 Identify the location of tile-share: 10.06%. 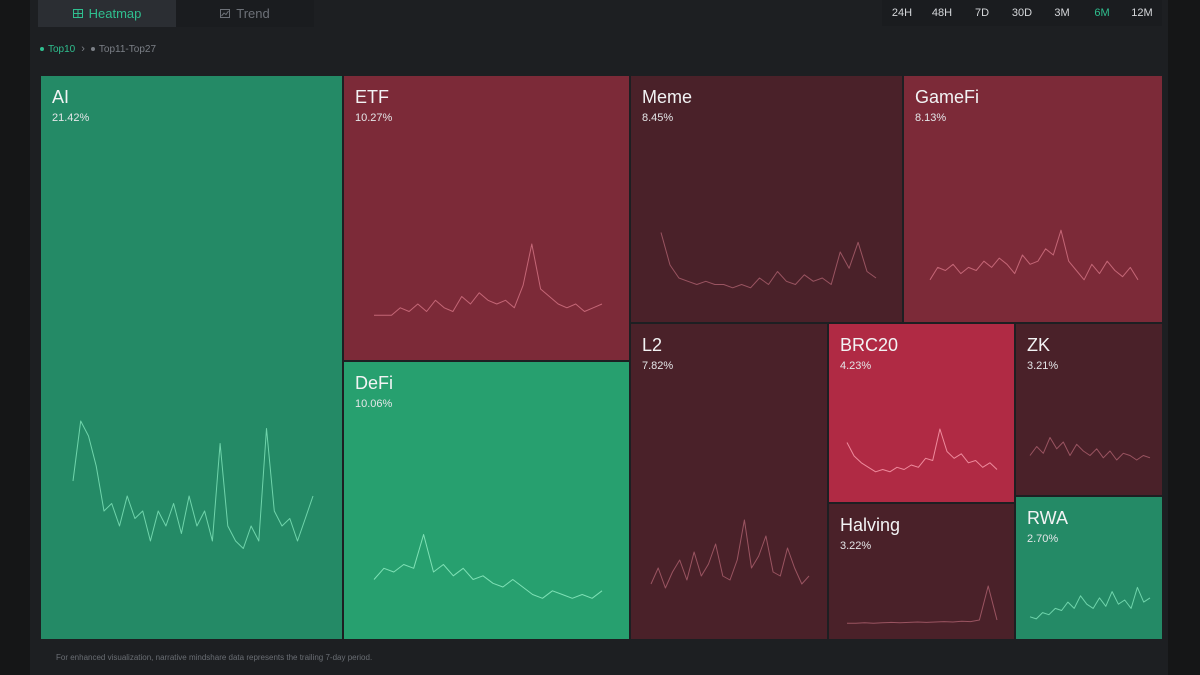
(374, 404).